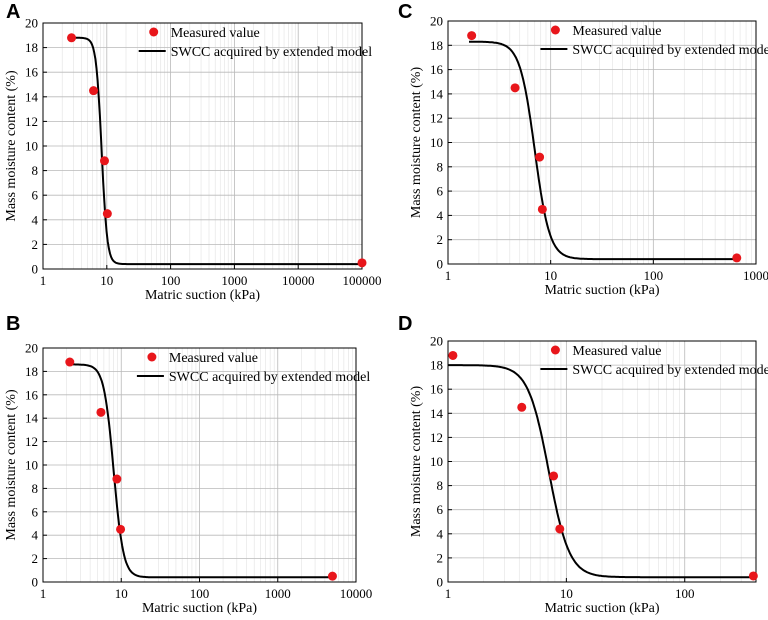 Image resolution: width=768 pixels, height=620 pixels. I want to click on panel-letter: C, so click(405, 12).